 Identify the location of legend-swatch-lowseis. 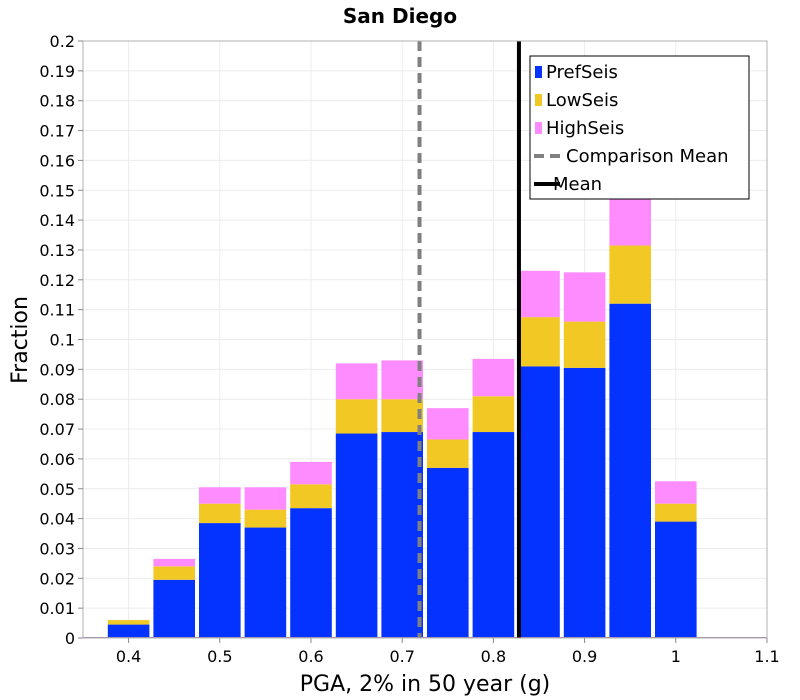
(538, 100).